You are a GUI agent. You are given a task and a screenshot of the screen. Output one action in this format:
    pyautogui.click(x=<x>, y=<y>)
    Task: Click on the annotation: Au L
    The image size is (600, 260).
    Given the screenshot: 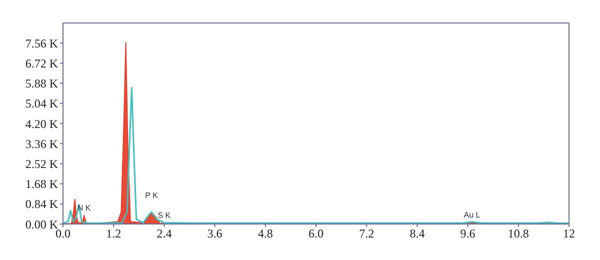 What is the action you would take?
    pyautogui.click(x=472, y=215)
    